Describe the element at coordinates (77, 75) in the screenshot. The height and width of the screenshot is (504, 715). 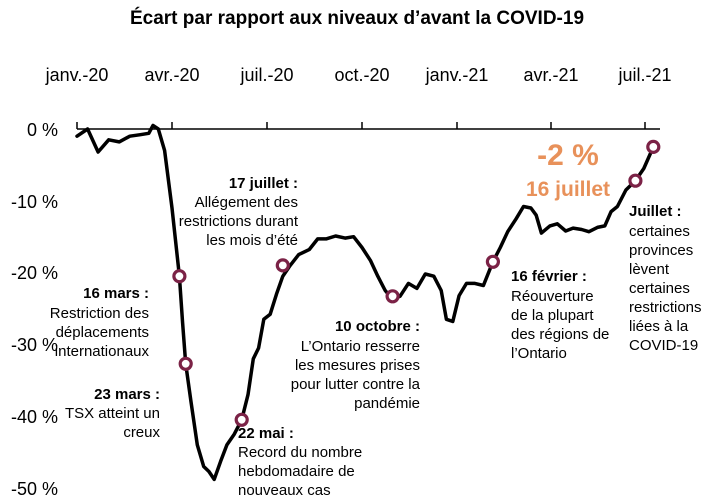
I see `x-tick-label: janv.-20` at that location.